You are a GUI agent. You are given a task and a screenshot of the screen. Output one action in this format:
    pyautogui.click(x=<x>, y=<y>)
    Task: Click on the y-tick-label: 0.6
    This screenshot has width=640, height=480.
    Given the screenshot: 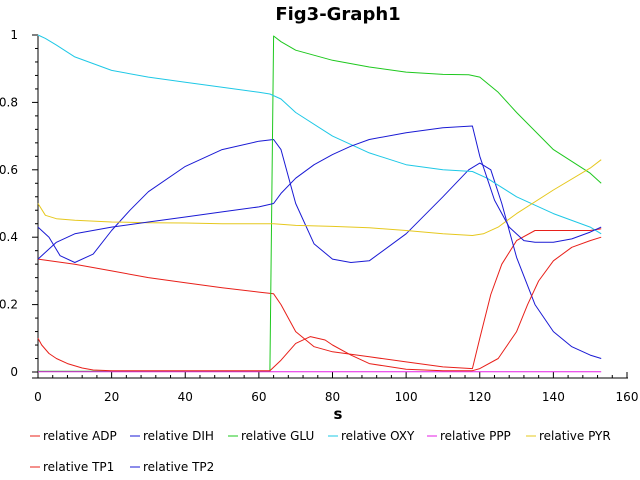 What is the action you would take?
    pyautogui.click(x=9, y=170)
    